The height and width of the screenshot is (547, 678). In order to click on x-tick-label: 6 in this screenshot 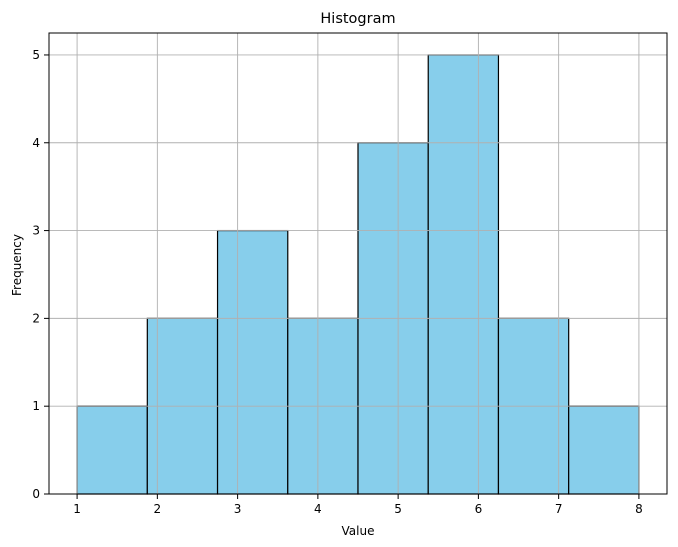, I will do `click(479, 509)`.